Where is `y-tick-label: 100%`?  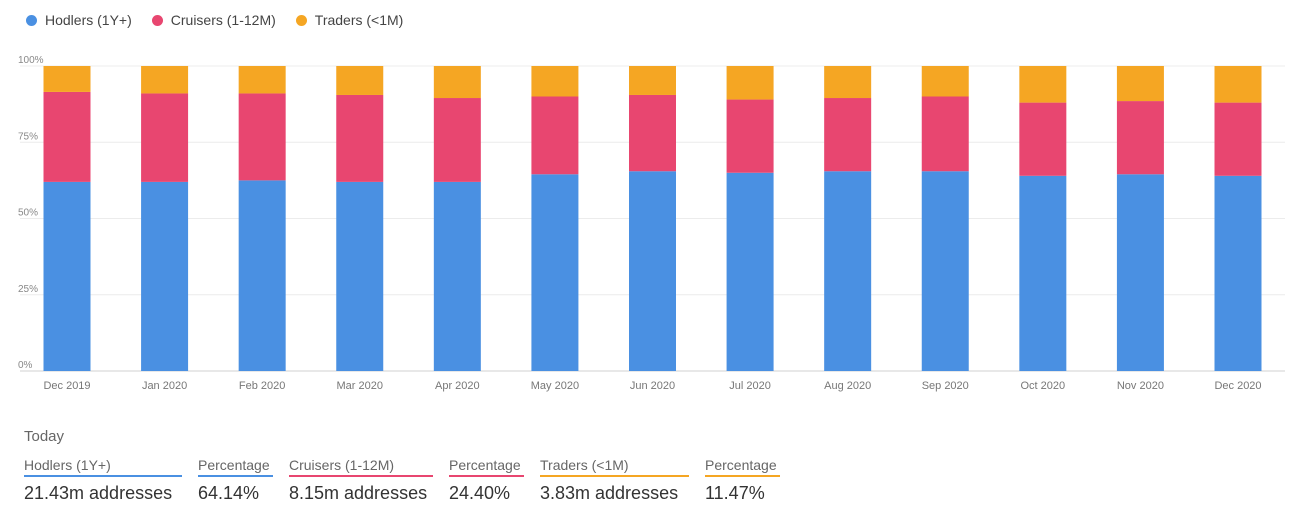
y-tick-label: 100% is located at coordinates (31, 60).